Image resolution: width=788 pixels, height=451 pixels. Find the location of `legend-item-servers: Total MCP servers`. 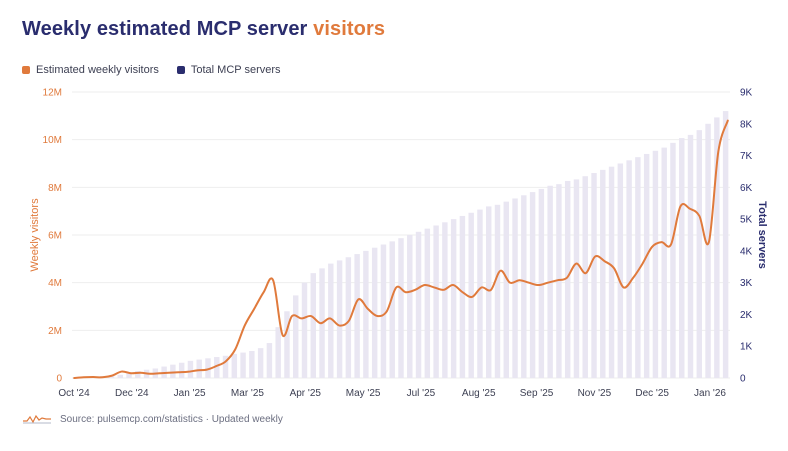

legend-item-servers: Total MCP servers is located at coordinates (228, 70).